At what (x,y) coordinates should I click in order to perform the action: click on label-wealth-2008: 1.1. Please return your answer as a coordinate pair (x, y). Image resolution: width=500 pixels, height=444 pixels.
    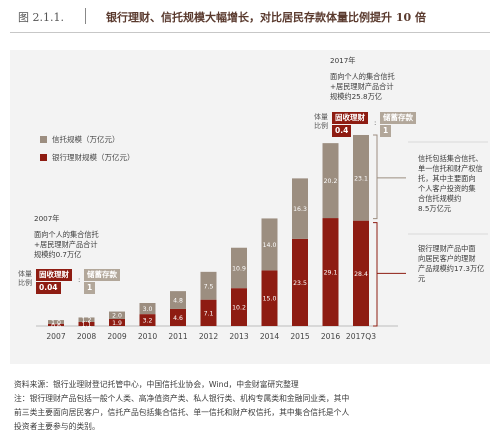
    Looking at the image, I should click on (87, 324).